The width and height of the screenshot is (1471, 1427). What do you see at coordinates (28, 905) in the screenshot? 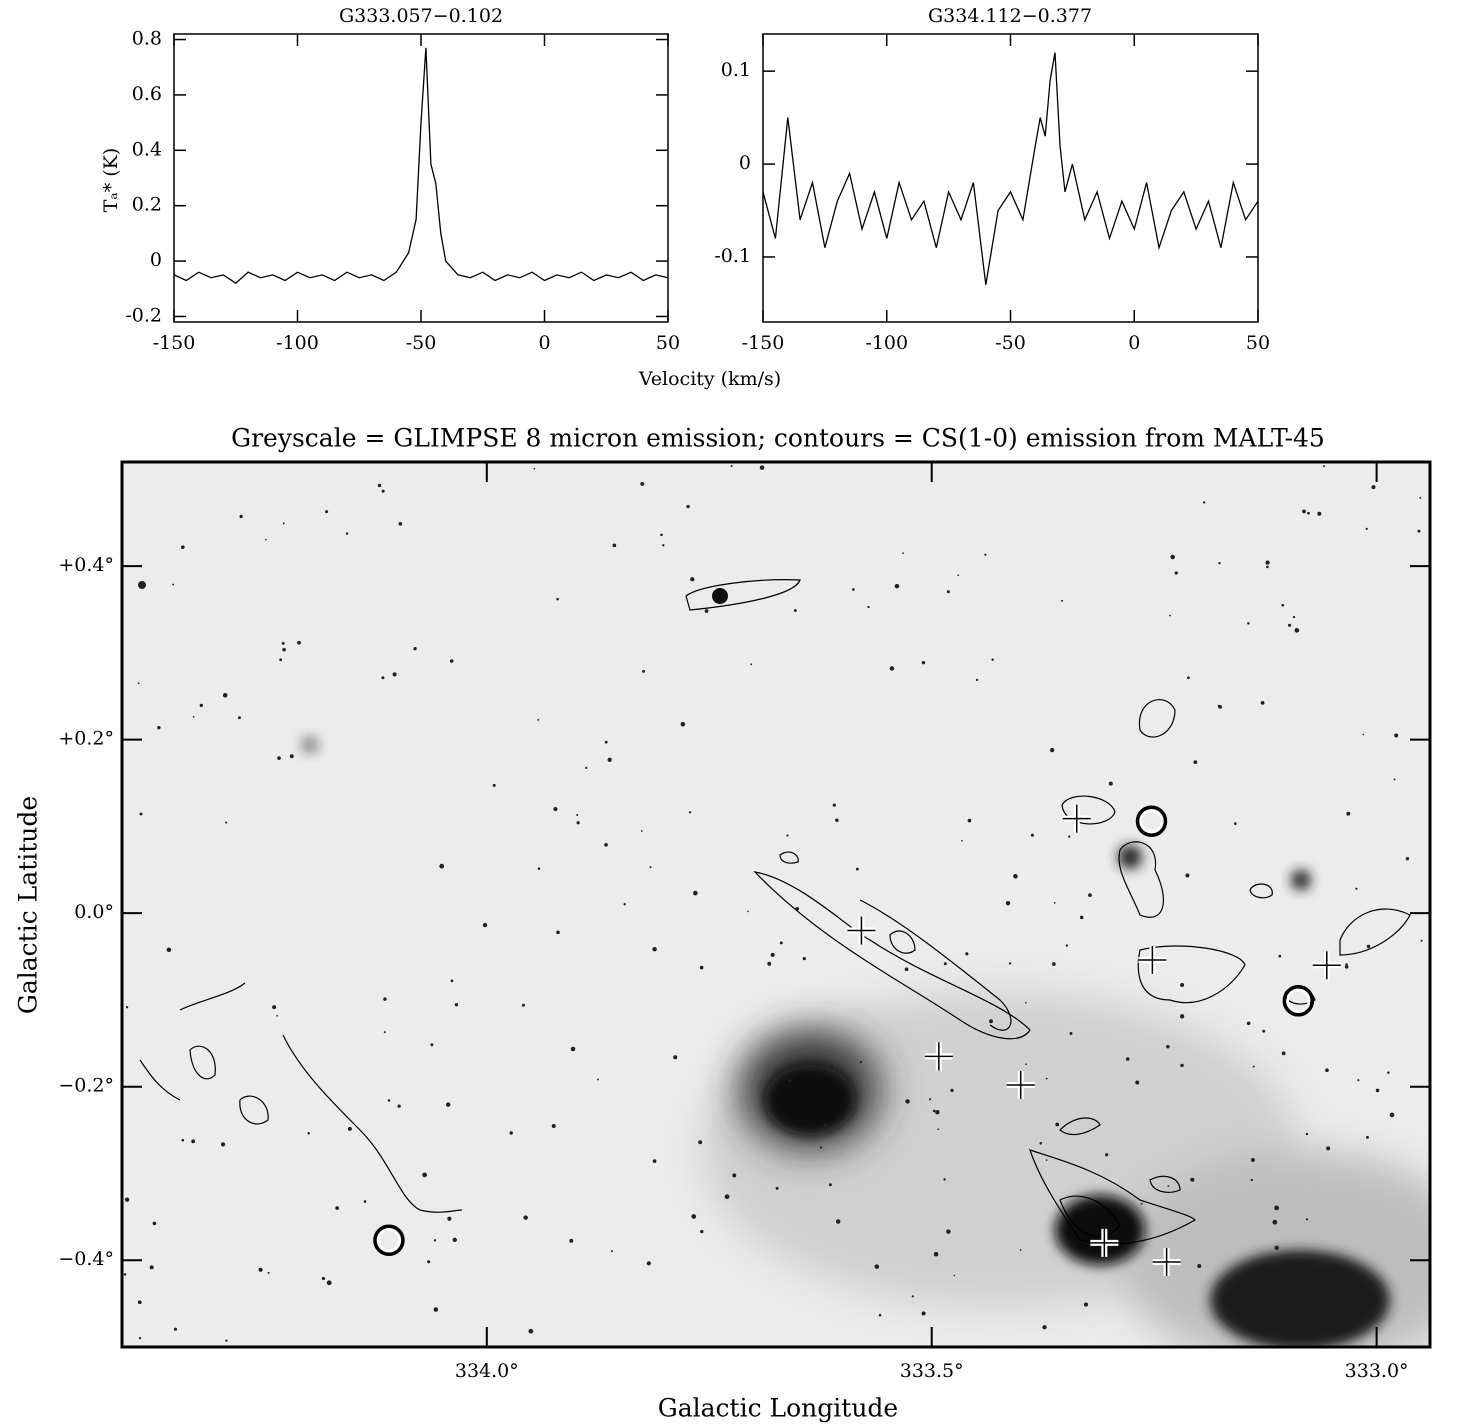
I see `y-axis-label: Galactic Latitude` at bounding box center [28, 905].